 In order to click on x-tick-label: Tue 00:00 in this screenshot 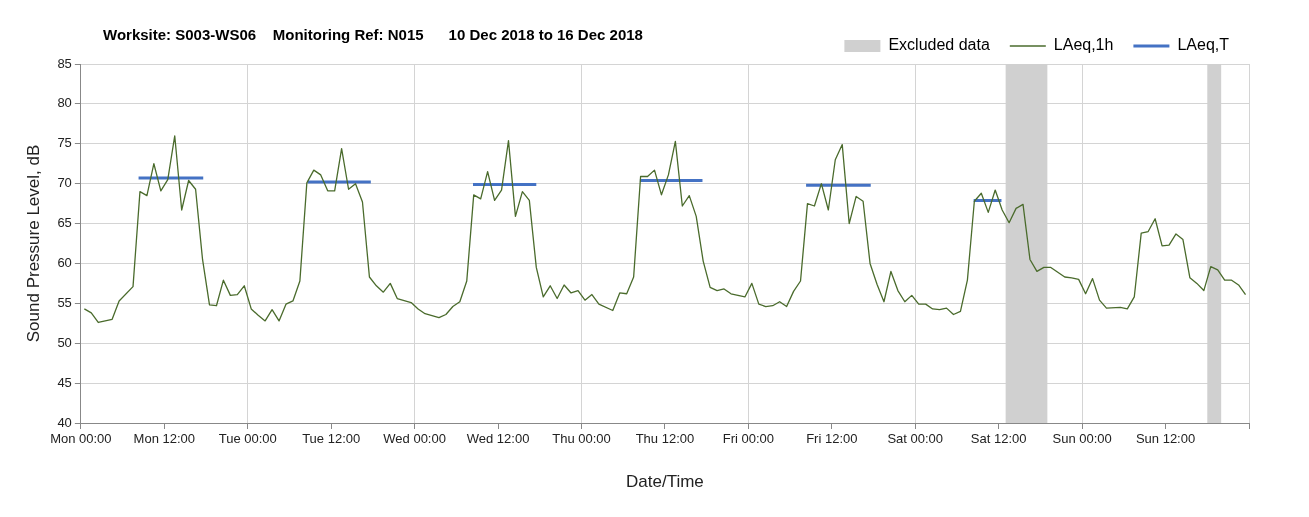, I will do `click(247, 439)`.